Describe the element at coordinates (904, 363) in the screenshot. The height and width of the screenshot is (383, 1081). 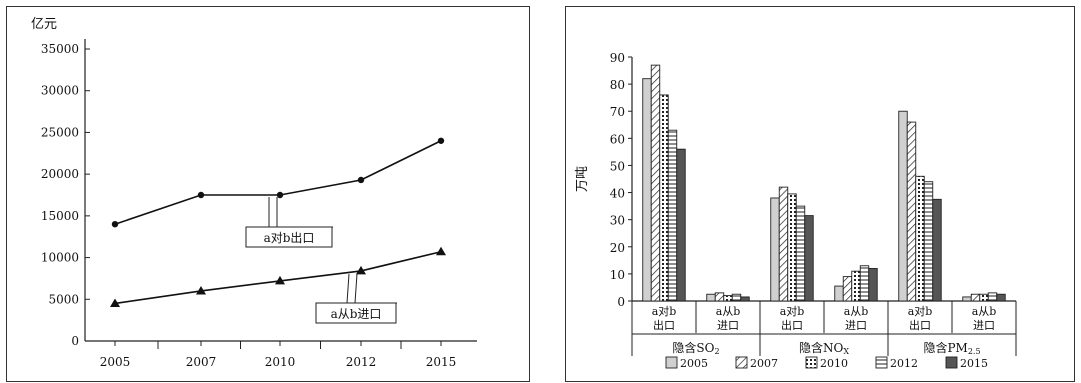
I see `legend-label: 2012` at that location.